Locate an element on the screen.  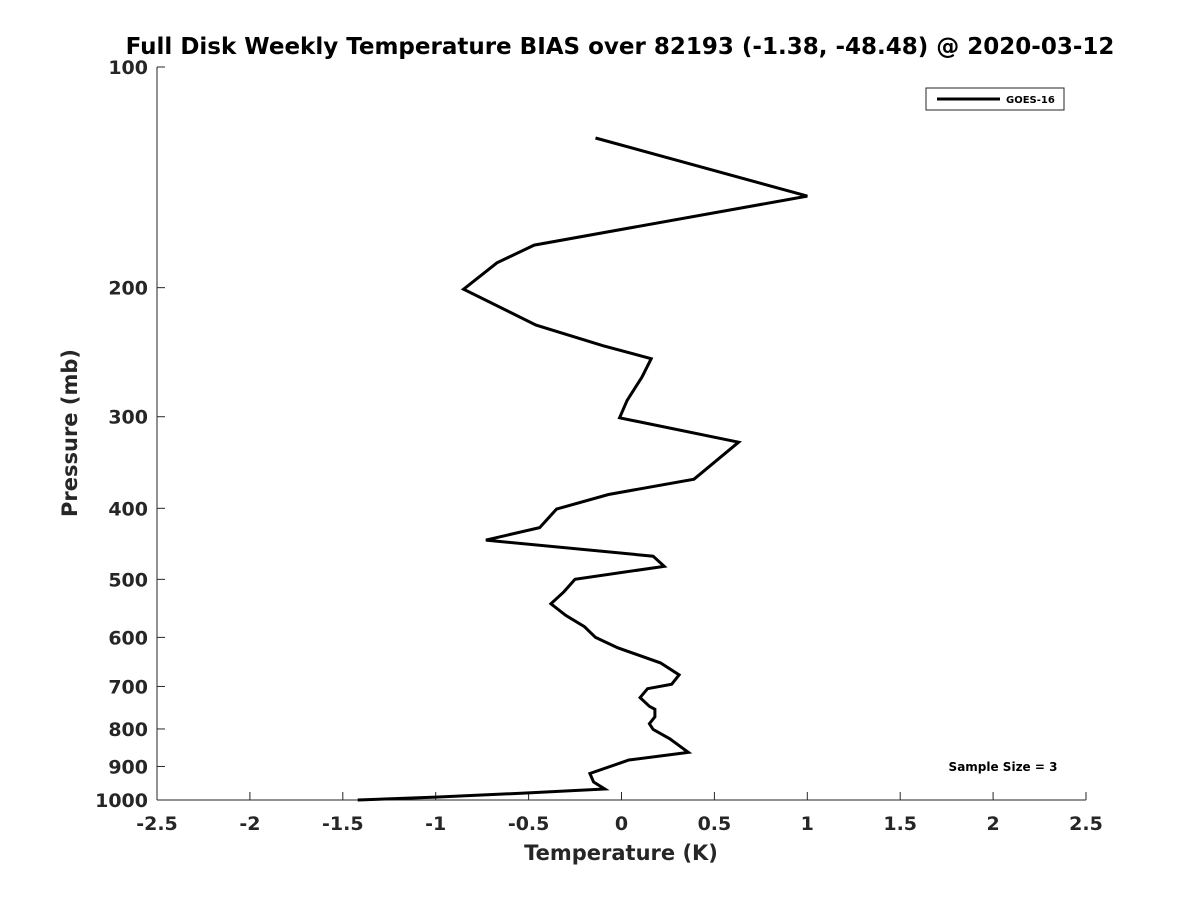
x-tick-label: -2 is located at coordinates (249, 824).